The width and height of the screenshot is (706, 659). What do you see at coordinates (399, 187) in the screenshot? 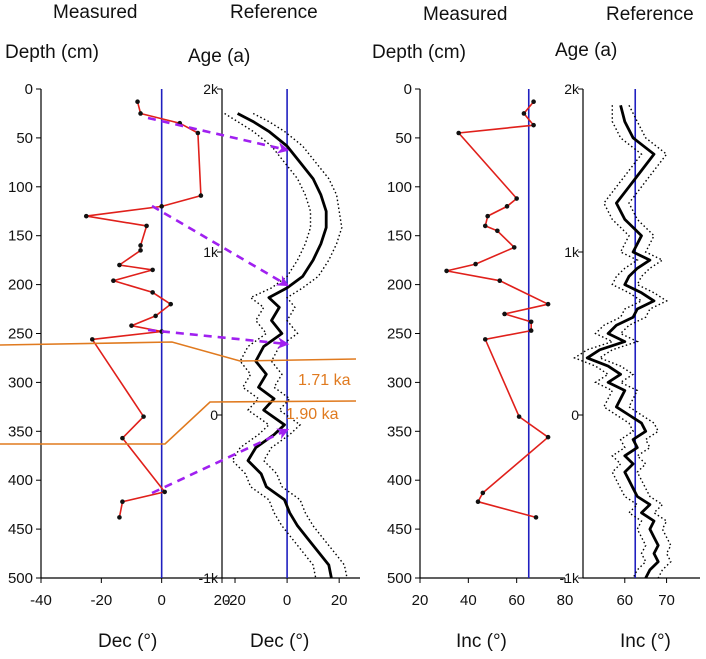
I see `y-tick-label: 100` at bounding box center [399, 187].